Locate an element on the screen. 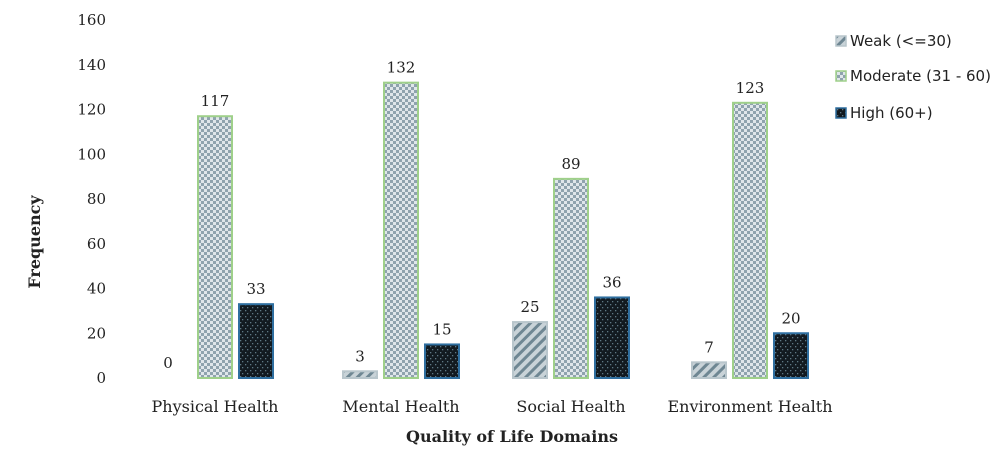 Image resolution: width=1000 pixels, height=449 pixels. y-tick-label: 80 is located at coordinates (96, 199).